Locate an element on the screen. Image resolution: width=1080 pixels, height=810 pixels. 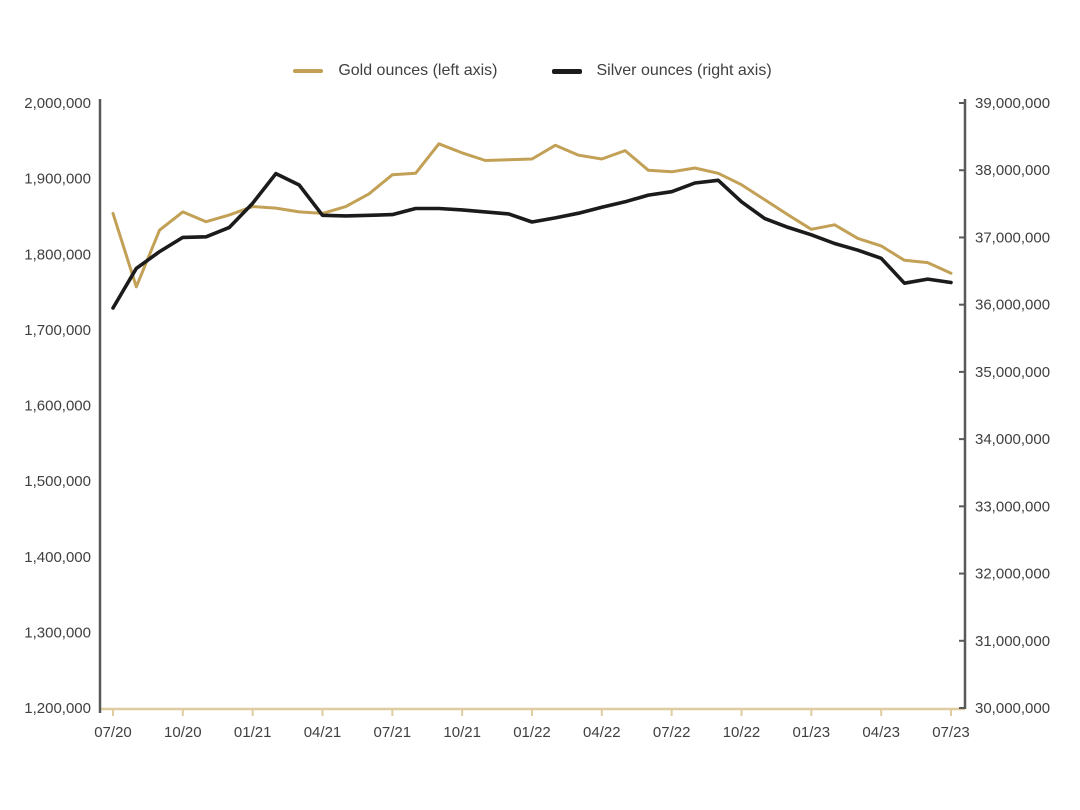
legend-item-silver: Silver ounces (right axis) is located at coordinates (661, 71).